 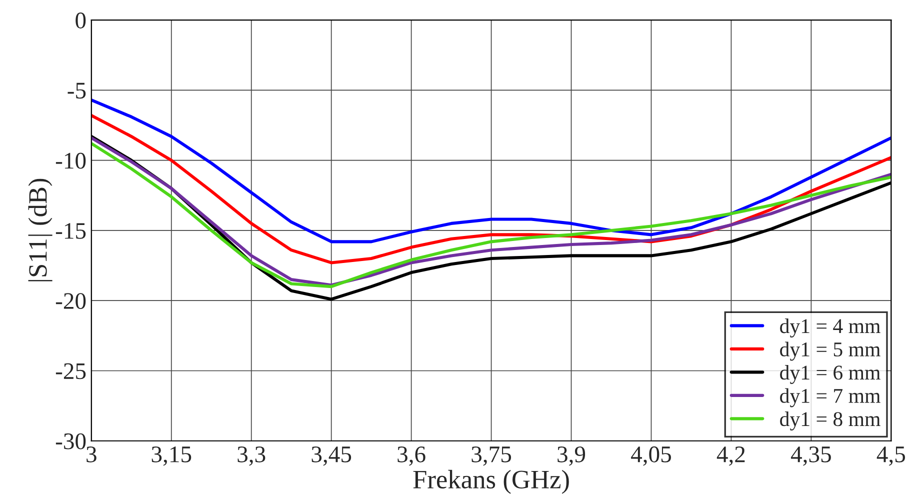 I want to click on legend-label: dy1 = 6 mm, so click(x=830, y=374).